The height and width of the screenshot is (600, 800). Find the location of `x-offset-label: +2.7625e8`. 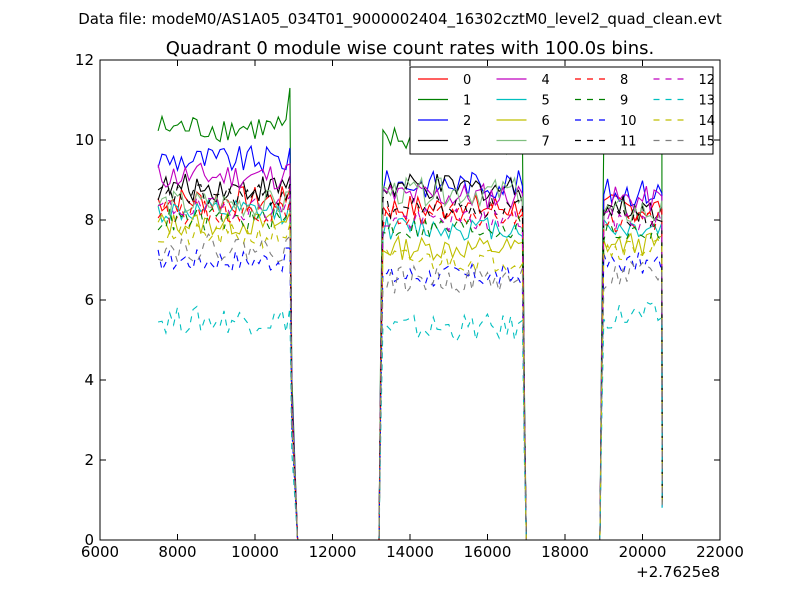

x-offset-label: +2.7625e8 is located at coordinates (678, 572).